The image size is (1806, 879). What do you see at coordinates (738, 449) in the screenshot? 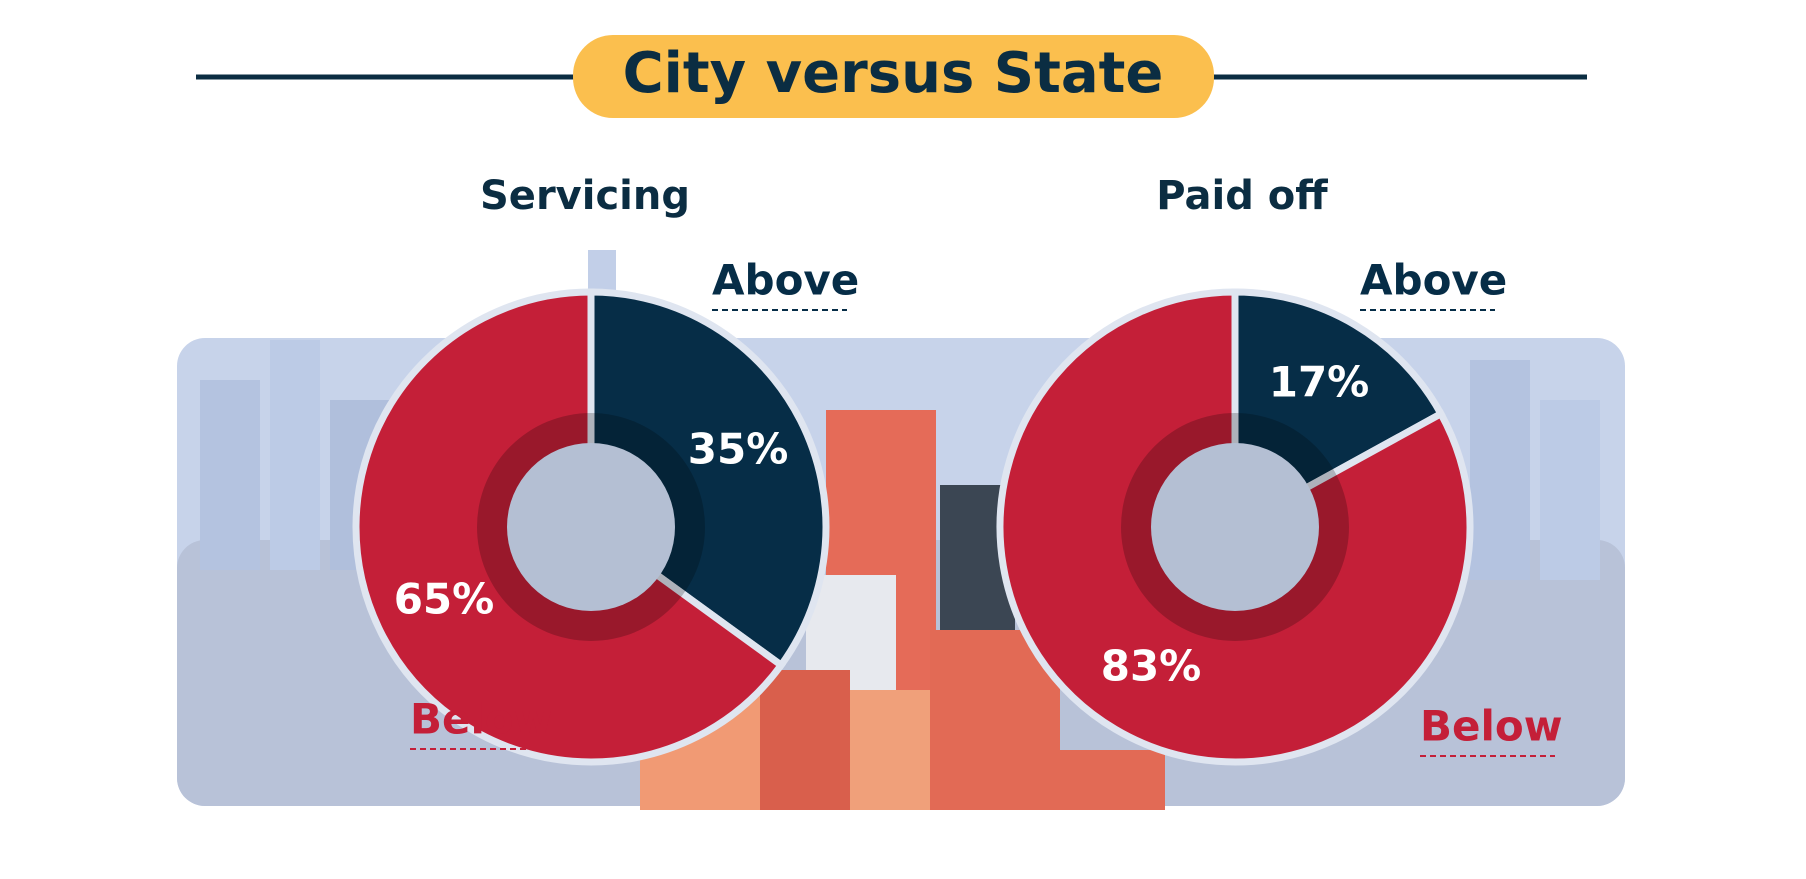
I see `value-label: 35%` at bounding box center [738, 449].